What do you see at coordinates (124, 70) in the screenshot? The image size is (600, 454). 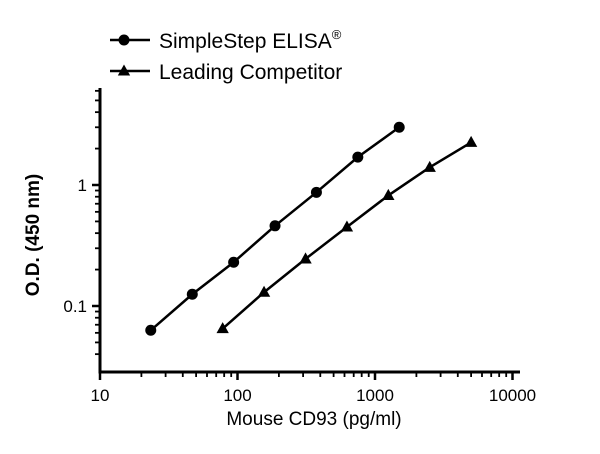 I see `legend-marker-triangle` at bounding box center [124, 70].